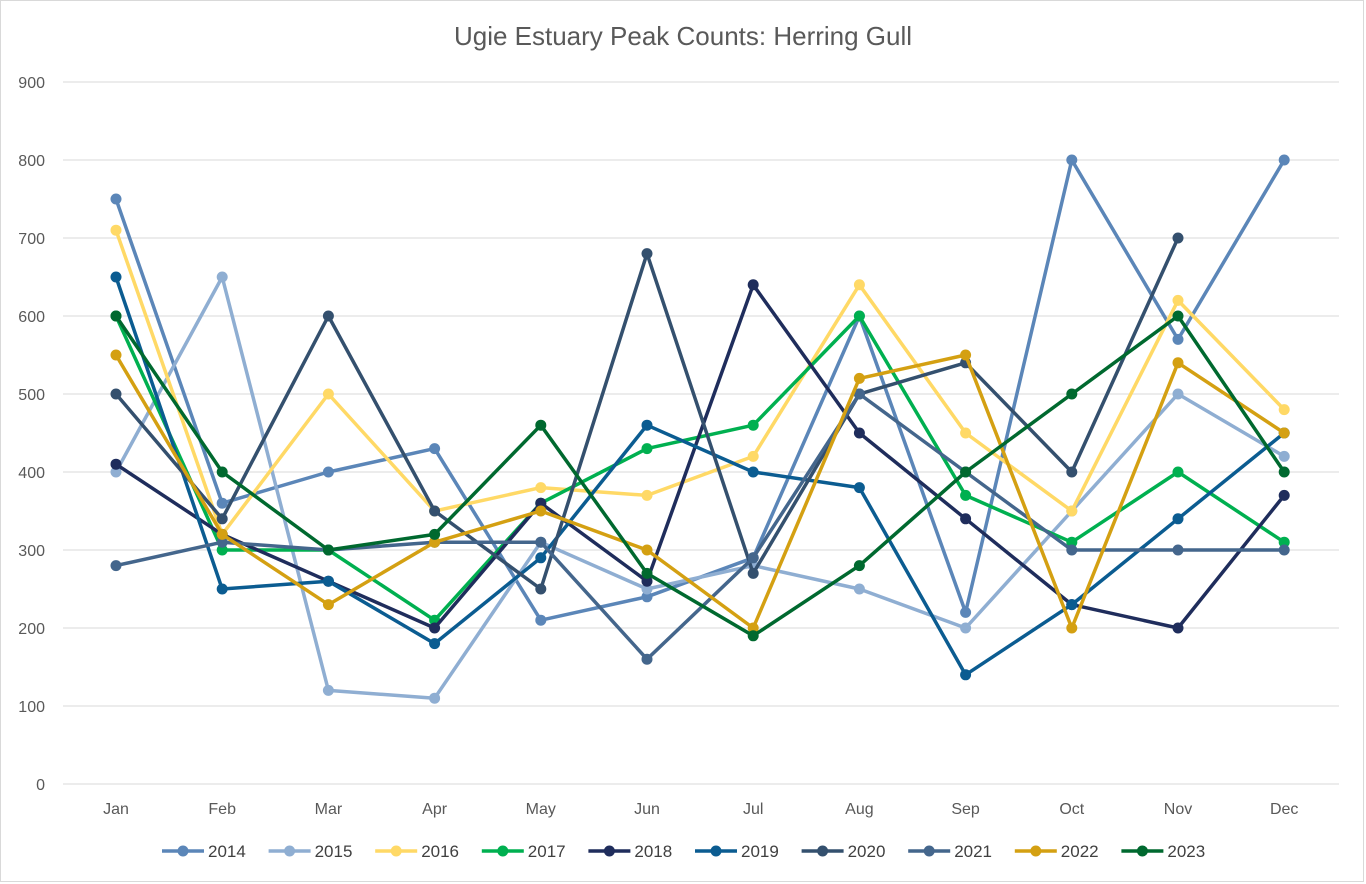  I want to click on legend-item-2021: 2021, so click(950, 851).